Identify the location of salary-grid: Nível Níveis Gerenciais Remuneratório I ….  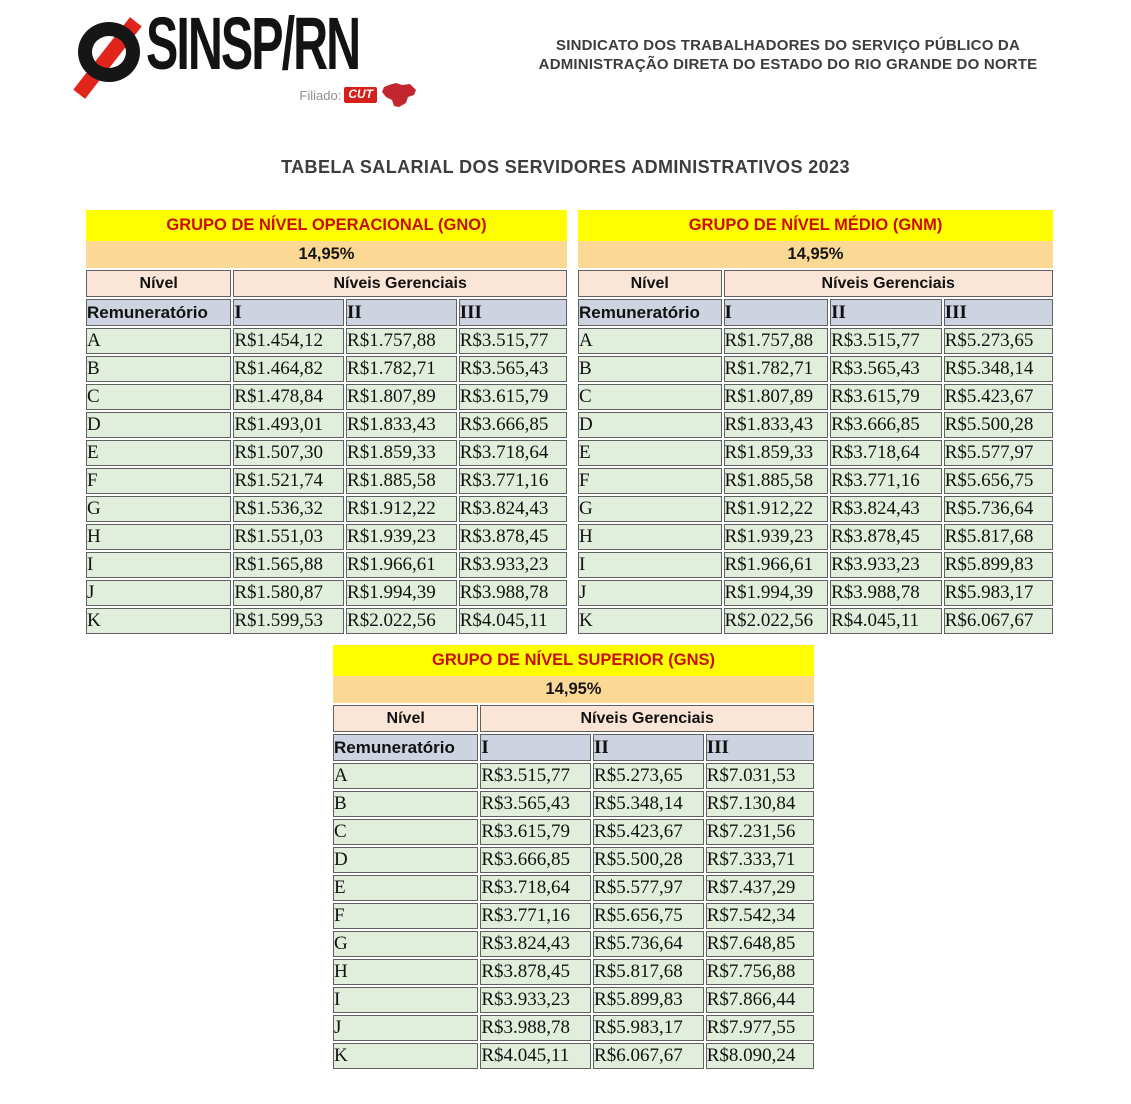
(326, 452).